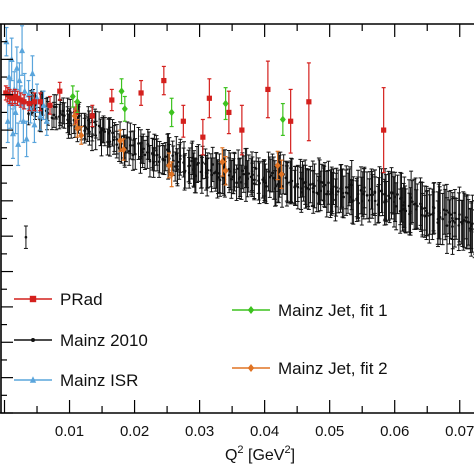 This screenshot has height=474, width=474. I want to click on legend-label: Mainz 2010, so click(104, 340).